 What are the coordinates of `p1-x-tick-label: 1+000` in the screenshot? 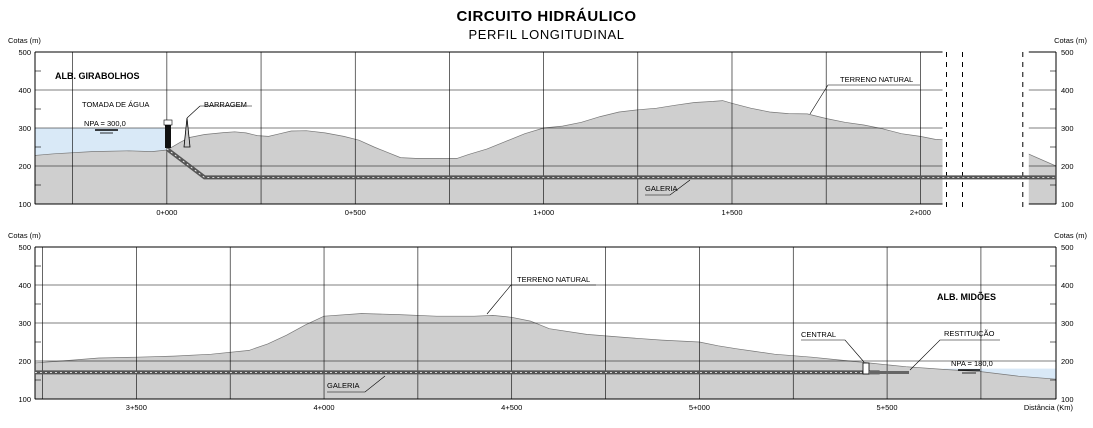 It's located at (543, 212).